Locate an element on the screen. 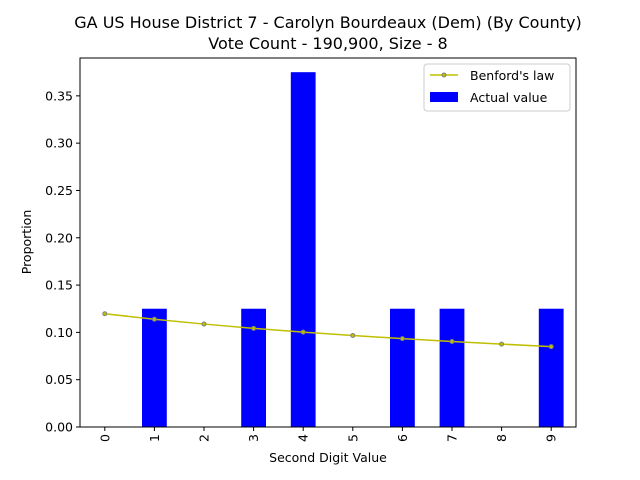 Image resolution: width=640 pixels, height=480 pixels. x-tick-label: 1 is located at coordinates (154, 438).